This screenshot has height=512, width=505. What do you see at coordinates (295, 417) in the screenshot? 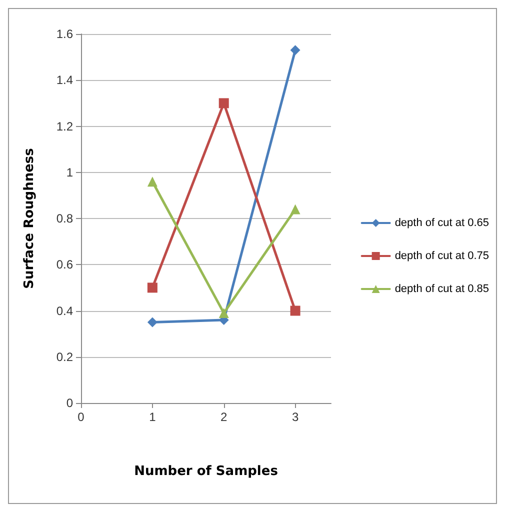
I see `x-tick-label: 3` at bounding box center [295, 417].